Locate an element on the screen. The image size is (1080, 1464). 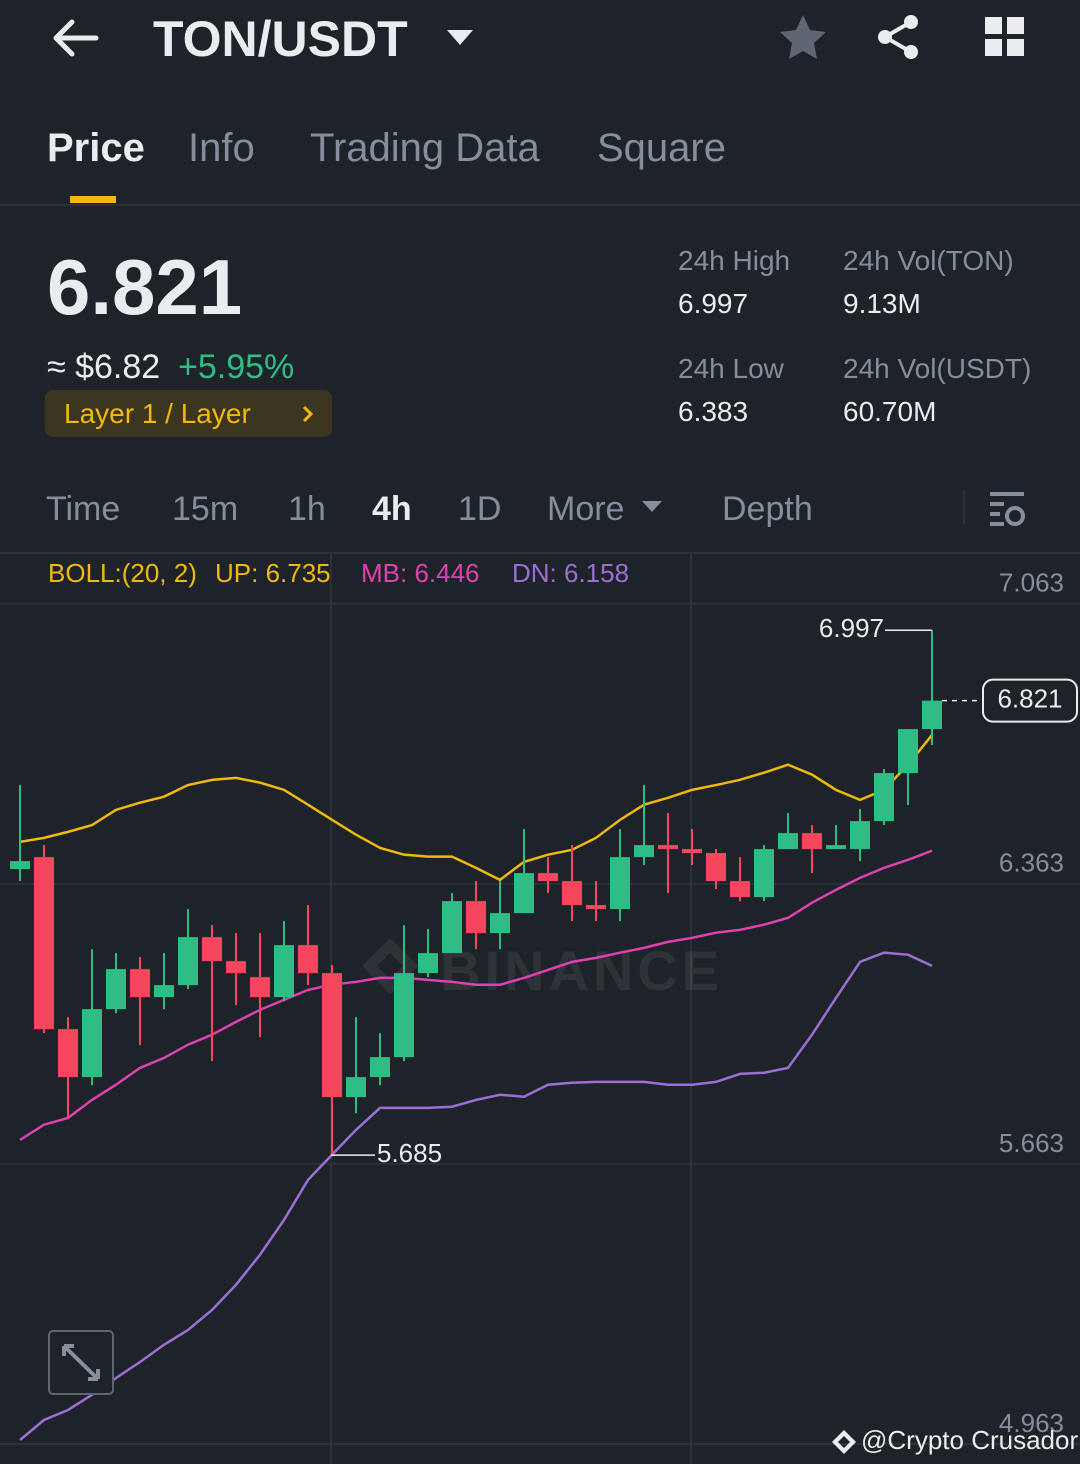
grid-icon is located at coordinates (1005, 37).